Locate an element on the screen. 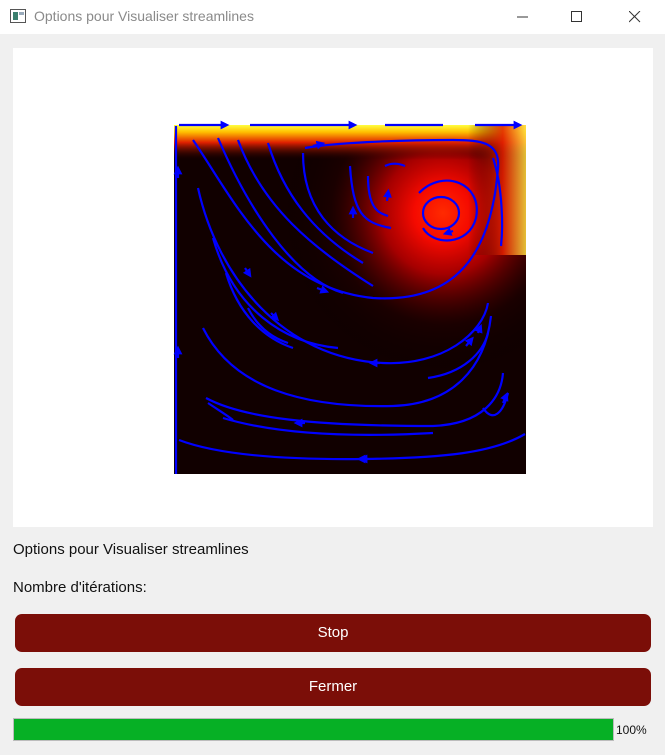 Image resolution: width=665 pixels, height=755 pixels. options-title-label: Options pour Visualiser streamlines is located at coordinates (131, 549).